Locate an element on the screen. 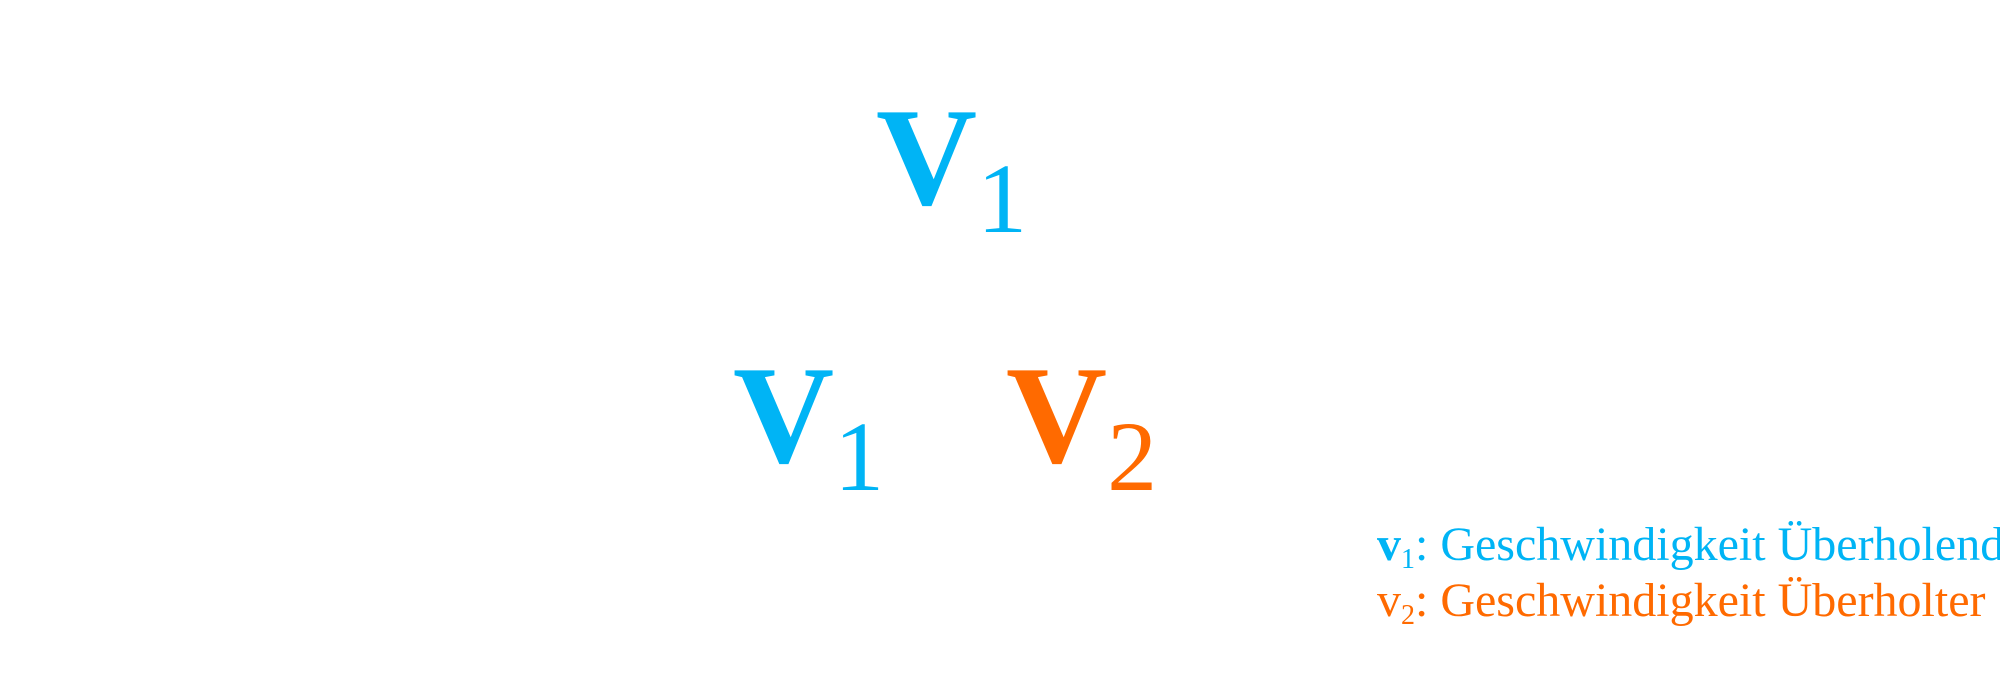 This screenshot has width=2000, height=675. legend-item-v2: v2: Geschwindigkeit Überholter is located at coordinates (1681, 602).